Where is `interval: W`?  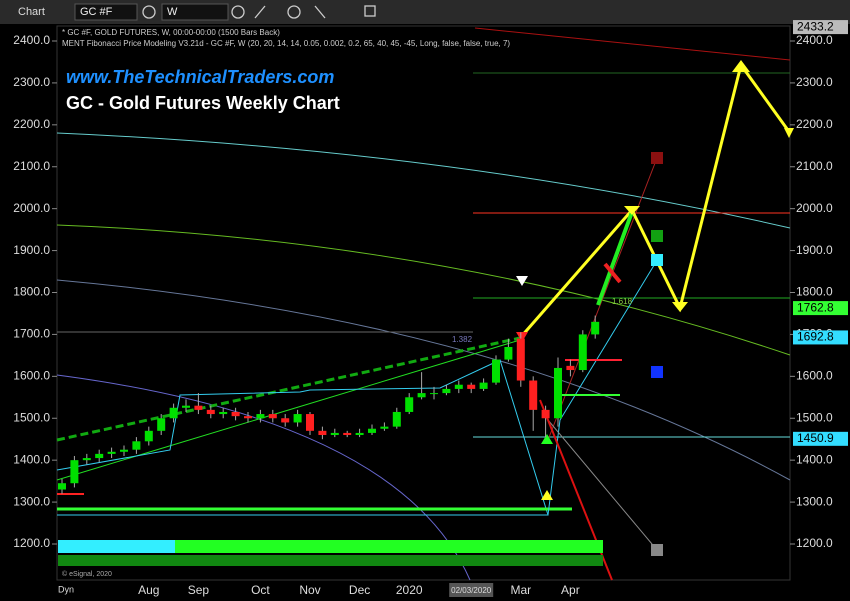
interval: W is located at coordinates (172, 12).